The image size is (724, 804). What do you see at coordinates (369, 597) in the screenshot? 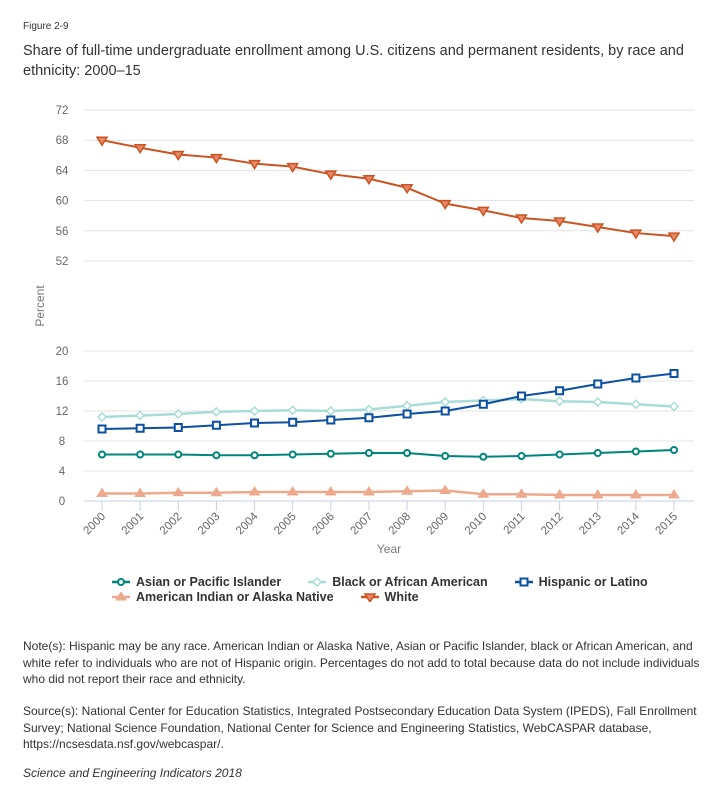
I see `legend-triangle-down-marker-icon` at bounding box center [369, 597].